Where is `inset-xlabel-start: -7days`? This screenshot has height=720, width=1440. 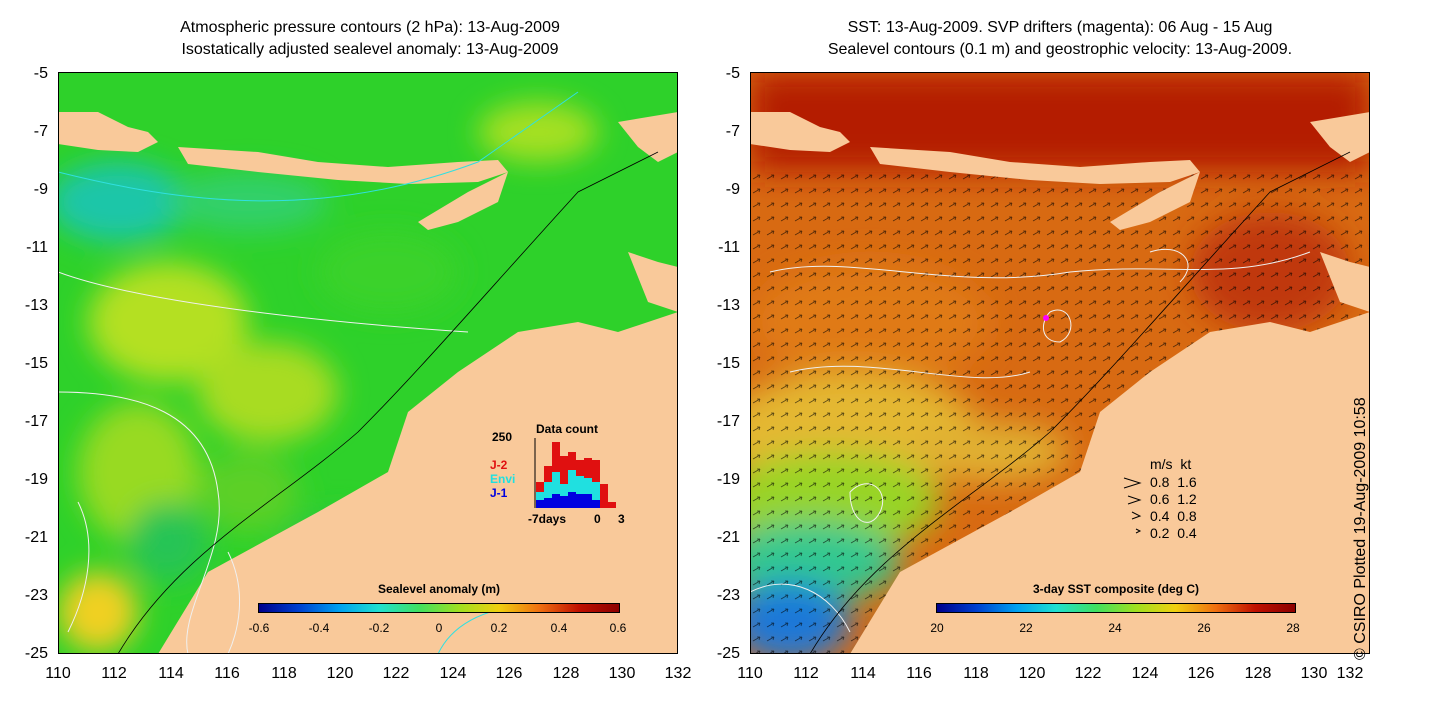 inset-xlabel-start: -7days is located at coordinates (547, 519).